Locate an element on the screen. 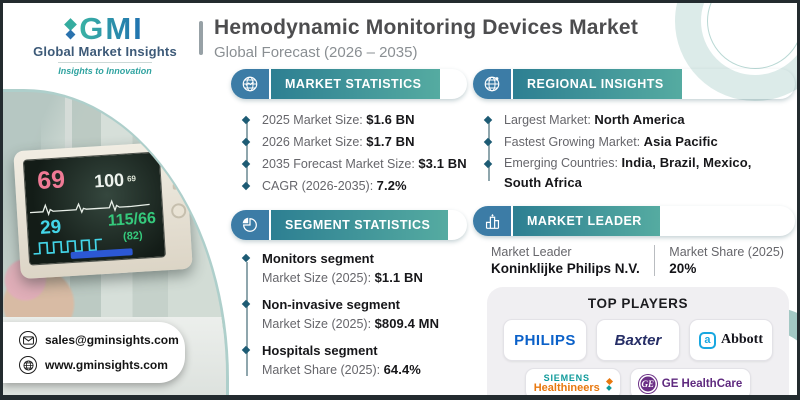 This screenshot has width=800, height=400. player-chip-siemens-healthineers: SIEMENS Healthineers is located at coordinates (572, 381).